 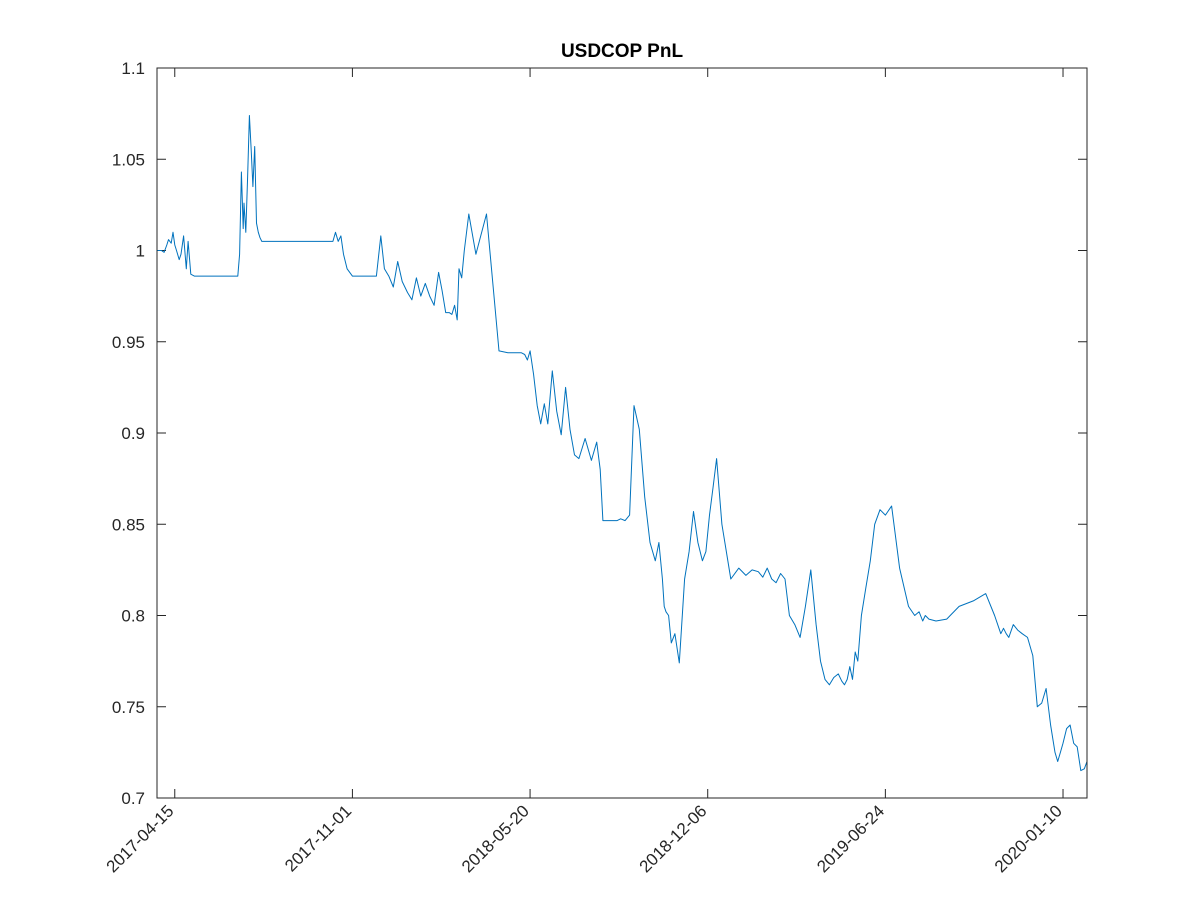 What do you see at coordinates (133, 616) in the screenshot?
I see `y-tick-label: 0.8` at bounding box center [133, 616].